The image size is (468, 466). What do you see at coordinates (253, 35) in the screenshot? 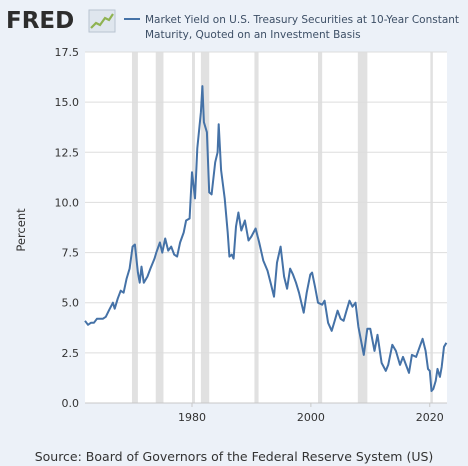
I see `legend-entry-line-2: Maturity, Quoted on an Investment Basis` at bounding box center [253, 35].